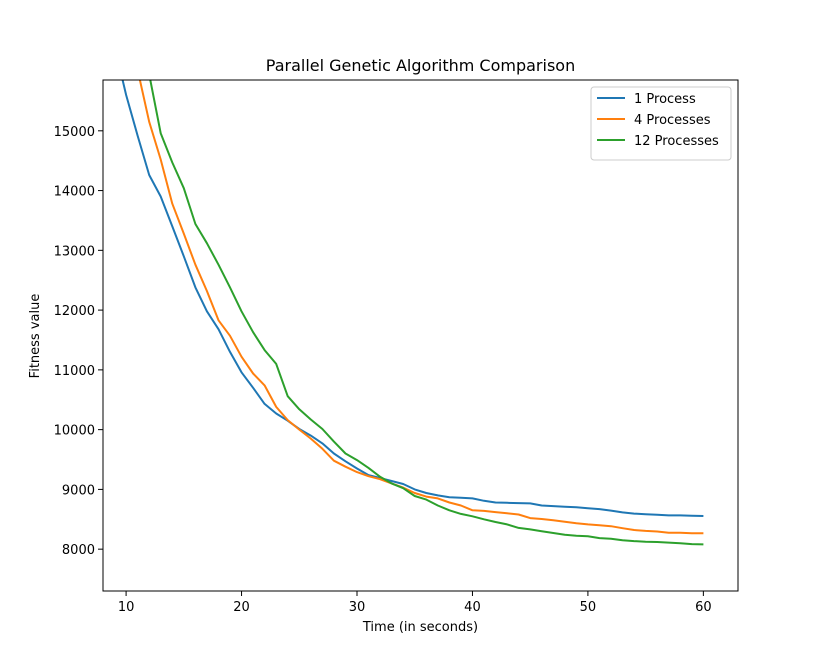 Image resolution: width=819 pixels, height=663 pixels. Describe the element at coordinates (241, 607) in the screenshot. I see `x-tick-label: 20` at that location.